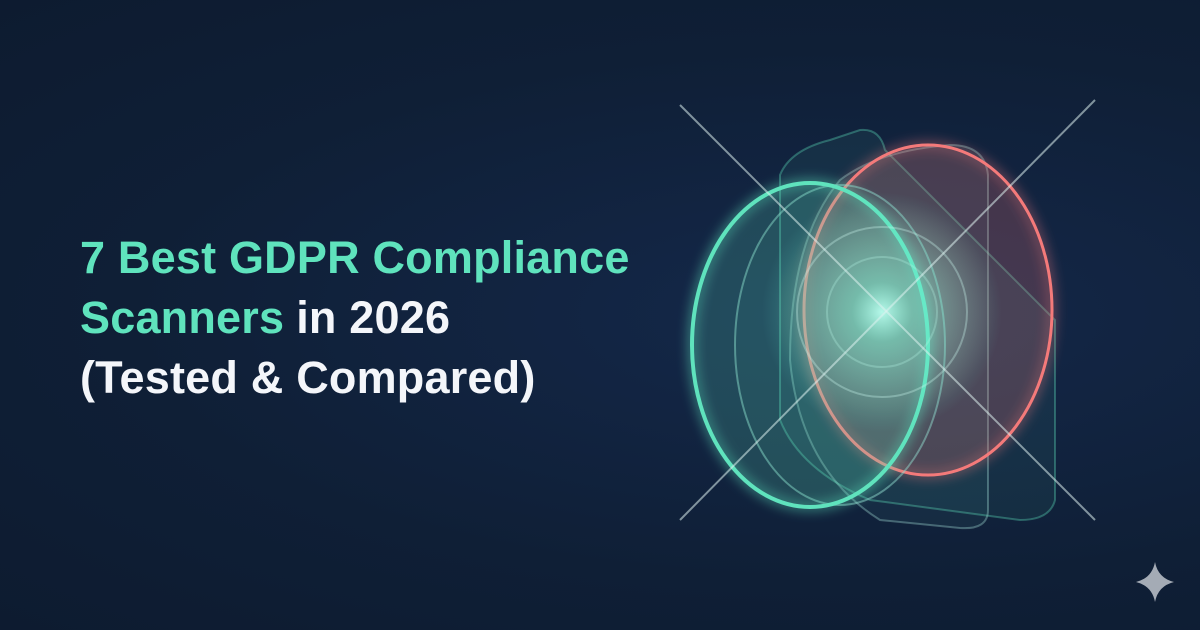 This screenshot has height=630, width=1200. I want to click on headline-accent: Scanners, so click(182, 317).